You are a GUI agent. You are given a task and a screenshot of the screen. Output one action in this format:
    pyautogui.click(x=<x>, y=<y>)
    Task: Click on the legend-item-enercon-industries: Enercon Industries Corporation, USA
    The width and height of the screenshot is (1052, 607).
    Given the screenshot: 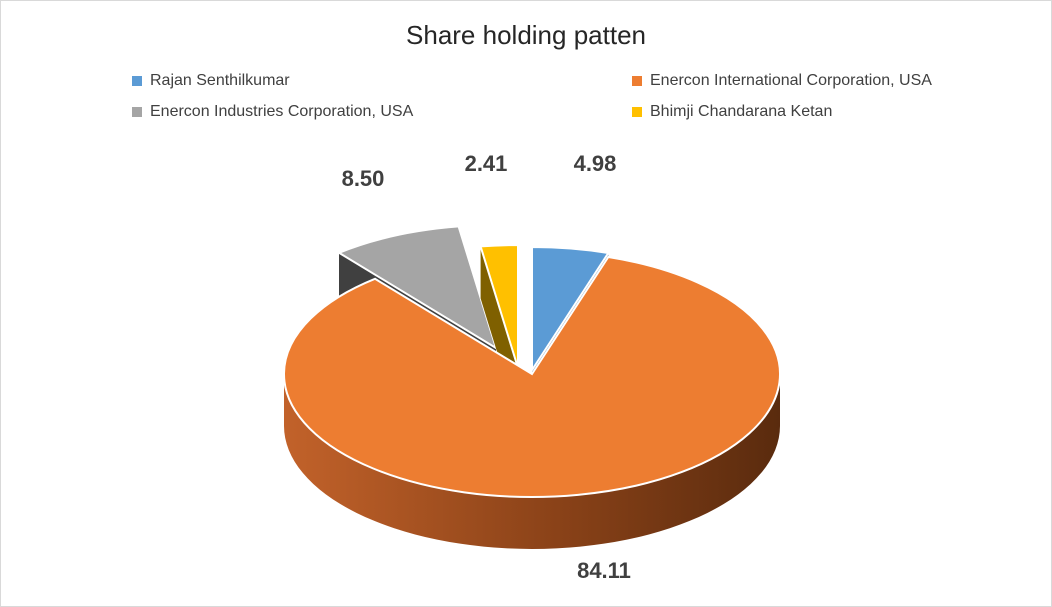 What is the action you would take?
    pyautogui.click(x=272, y=112)
    